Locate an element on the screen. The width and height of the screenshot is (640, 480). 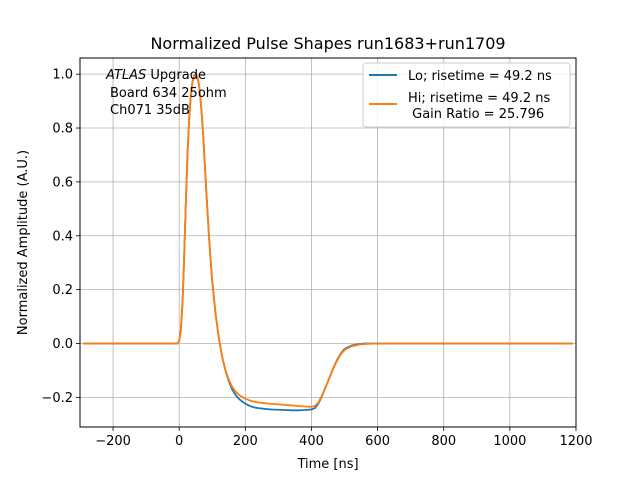
y-tick-label: 0.8 is located at coordinates (62, 129).